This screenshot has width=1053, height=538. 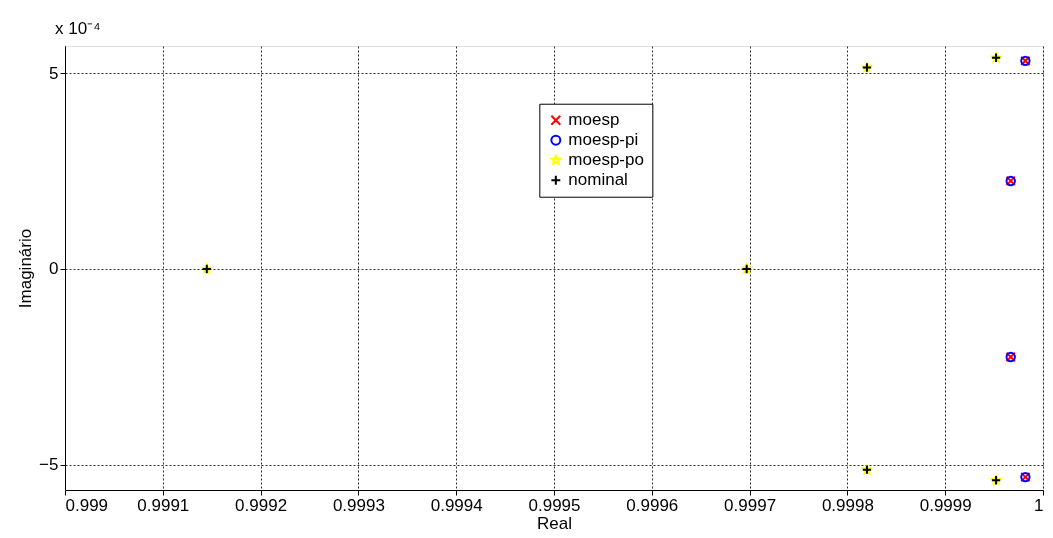 I want to click on x-tick-label: 0.9999, so click(x=945, y=505).